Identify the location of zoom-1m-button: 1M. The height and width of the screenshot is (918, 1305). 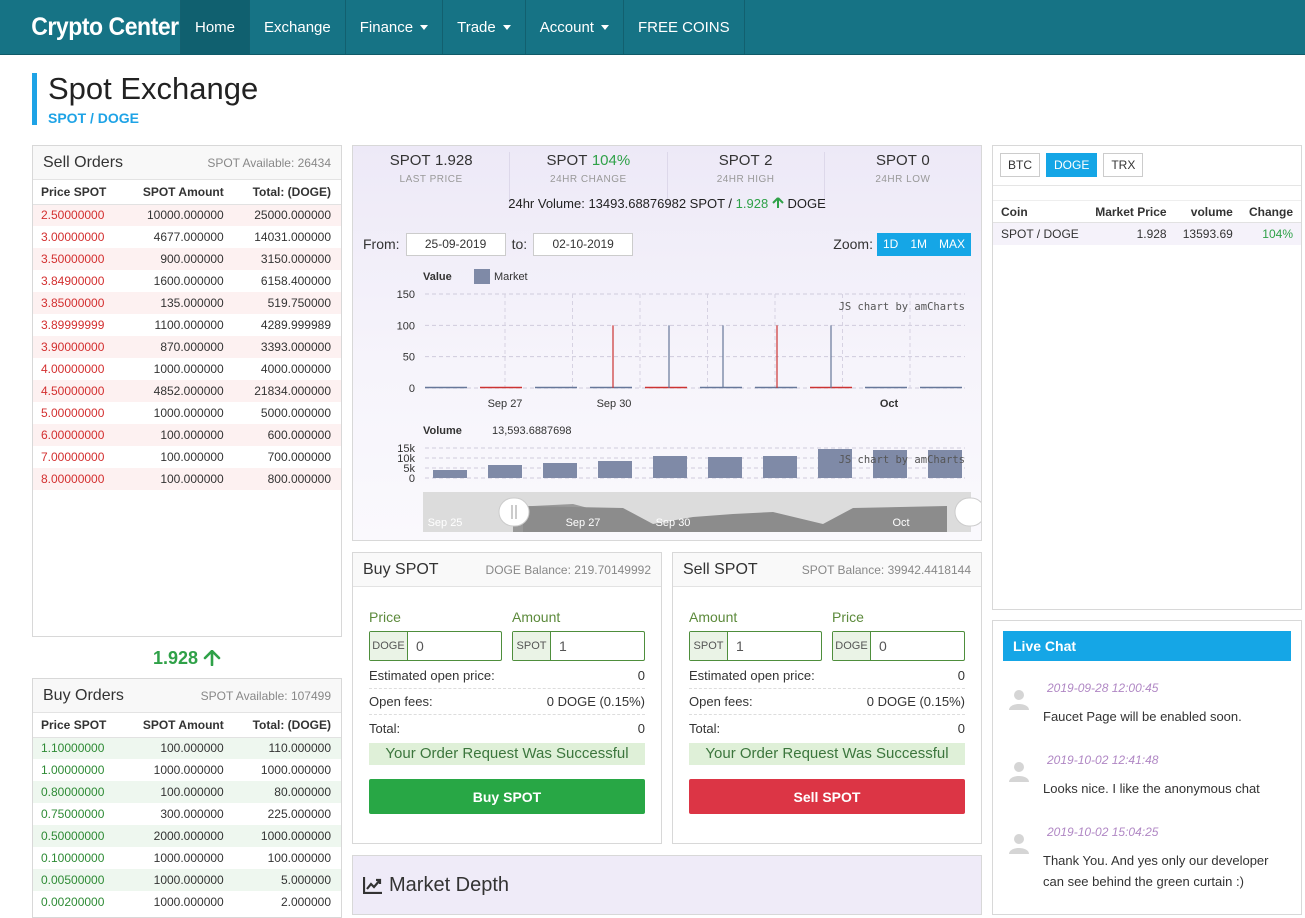
(918, 244).